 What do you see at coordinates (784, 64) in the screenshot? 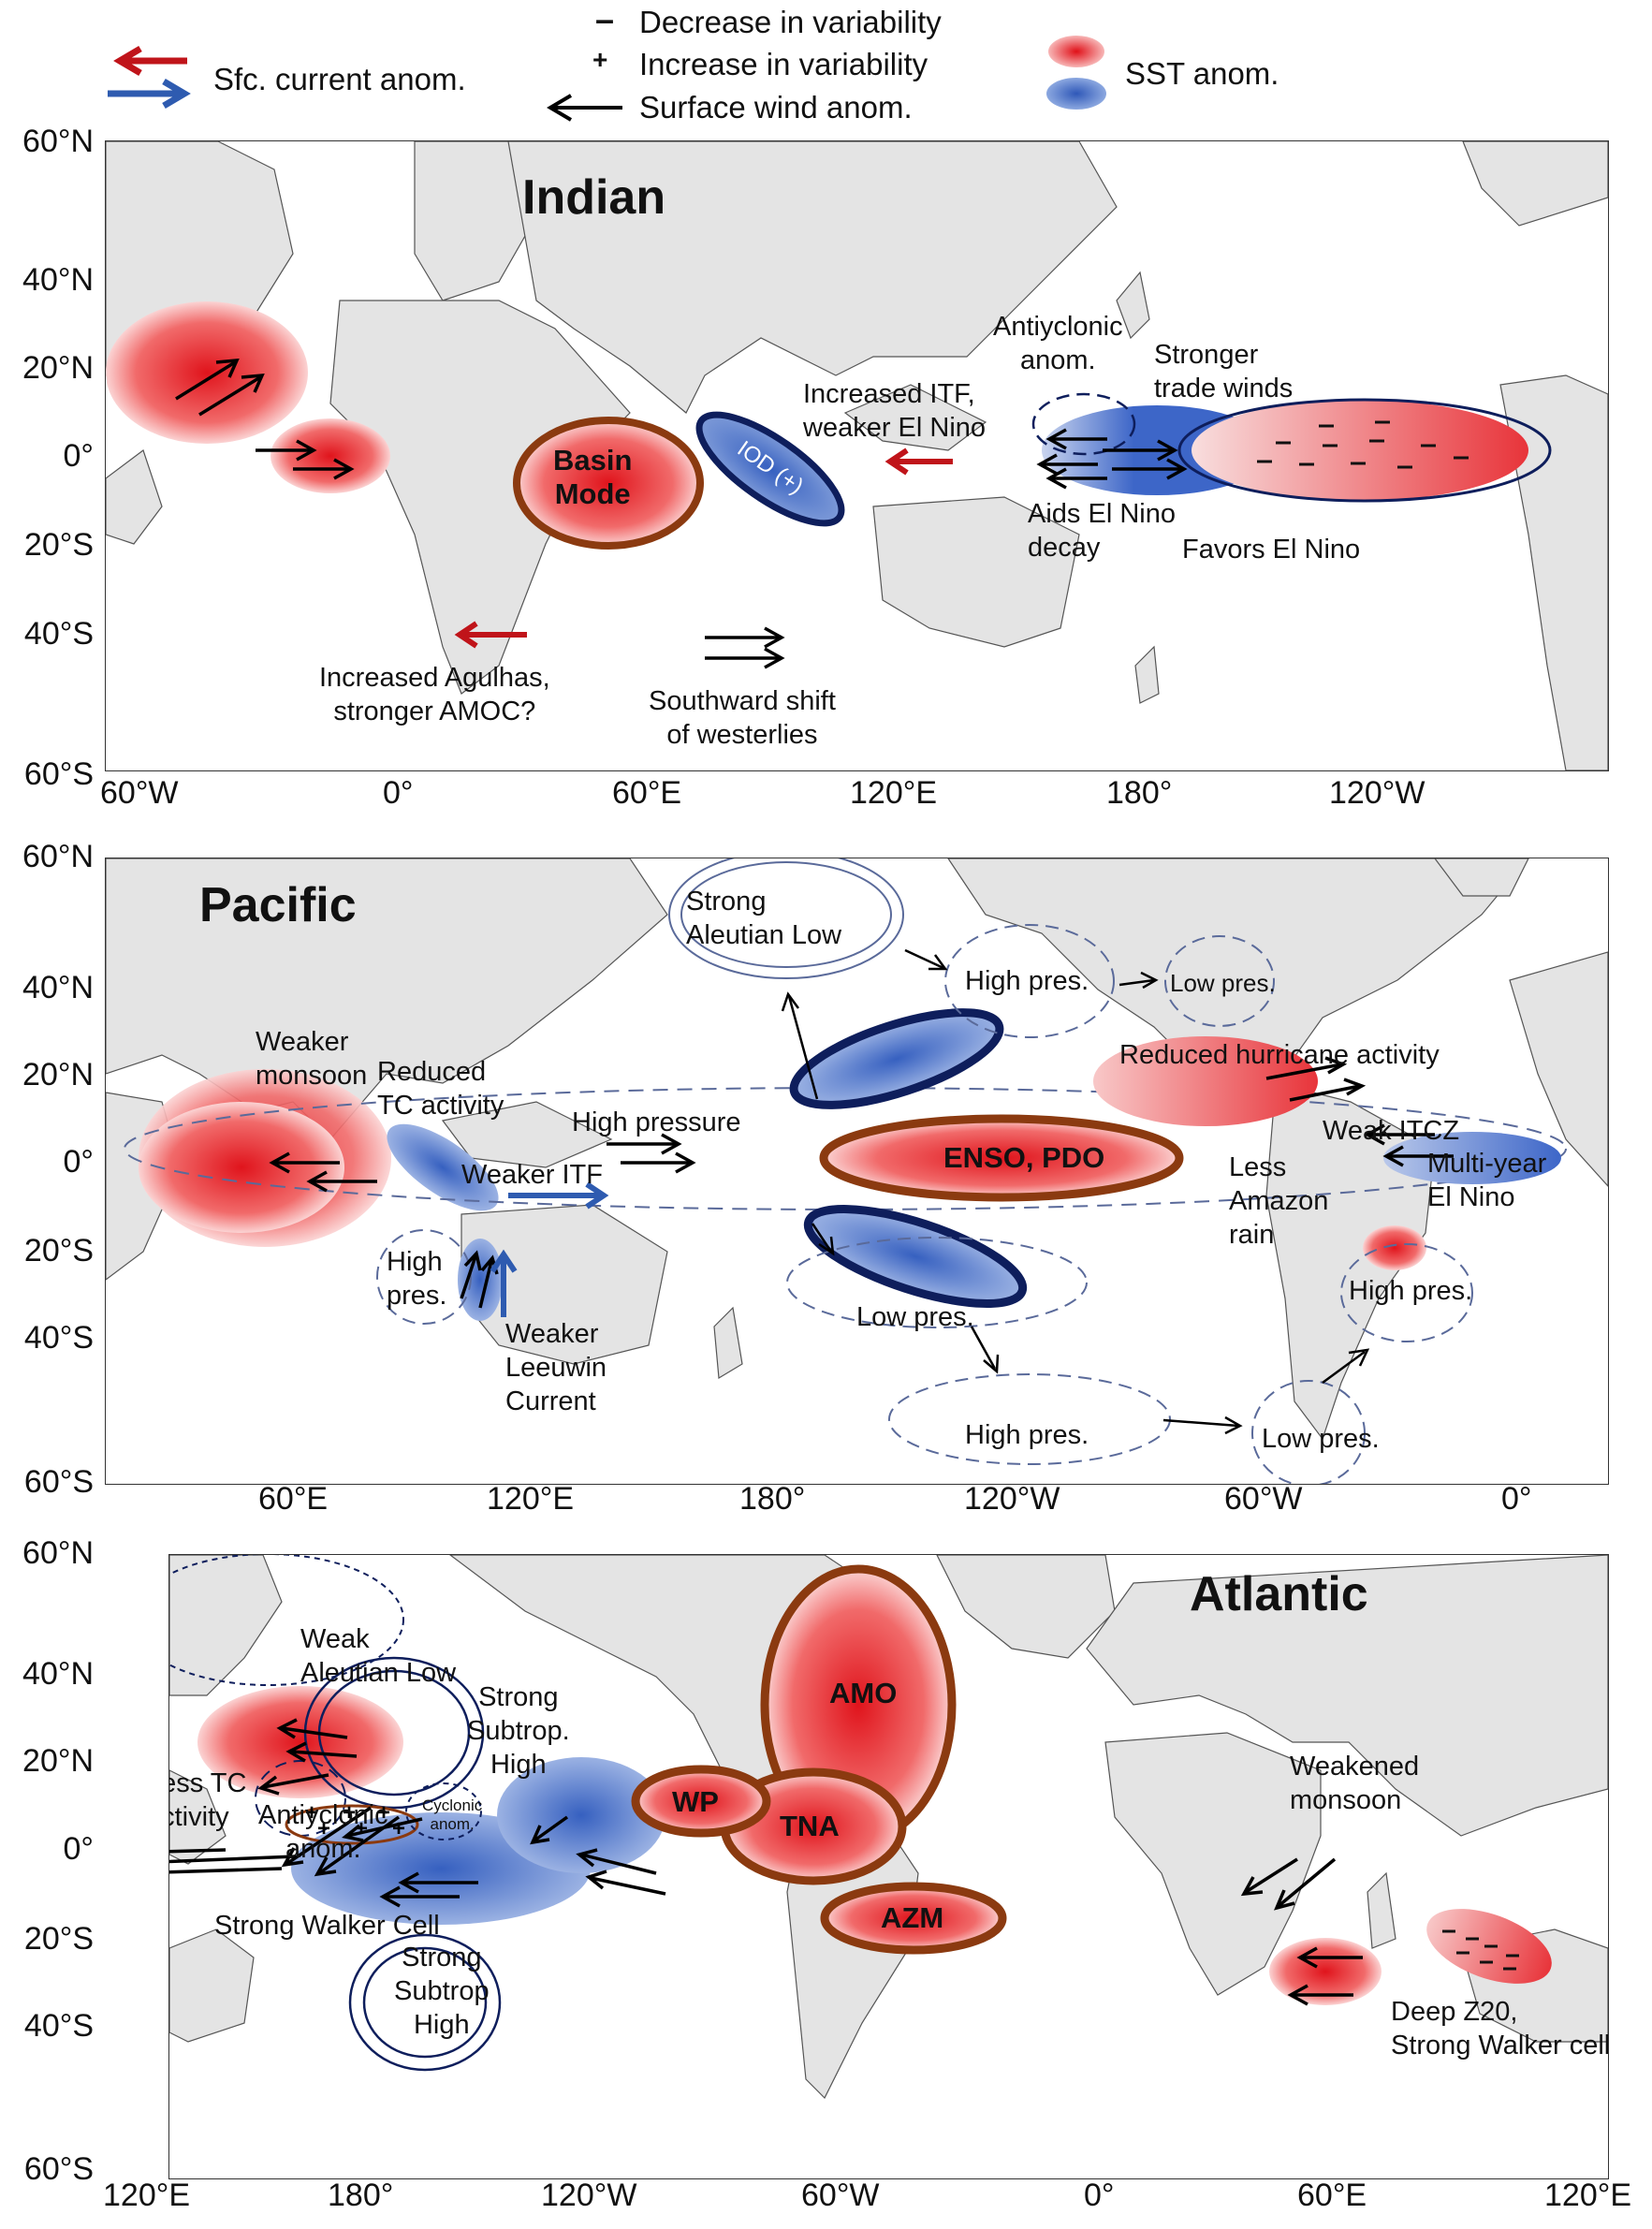
I see `increase-label: Increase in variability` at bounding box center [784, 64].